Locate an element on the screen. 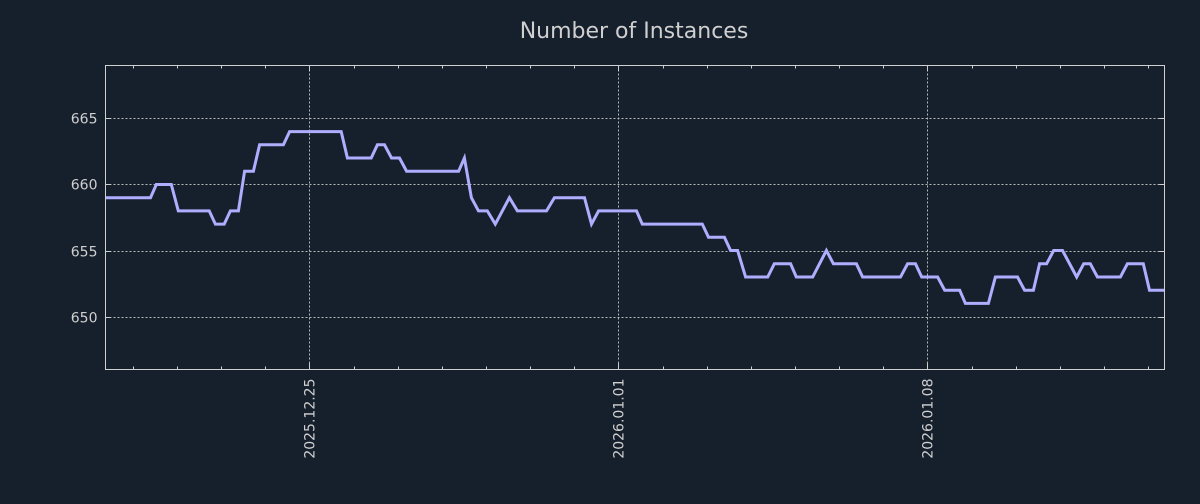 The height and width of the screenshot is (504, 1200). y-tick-label: 655 is located at coordinates (84, 253).